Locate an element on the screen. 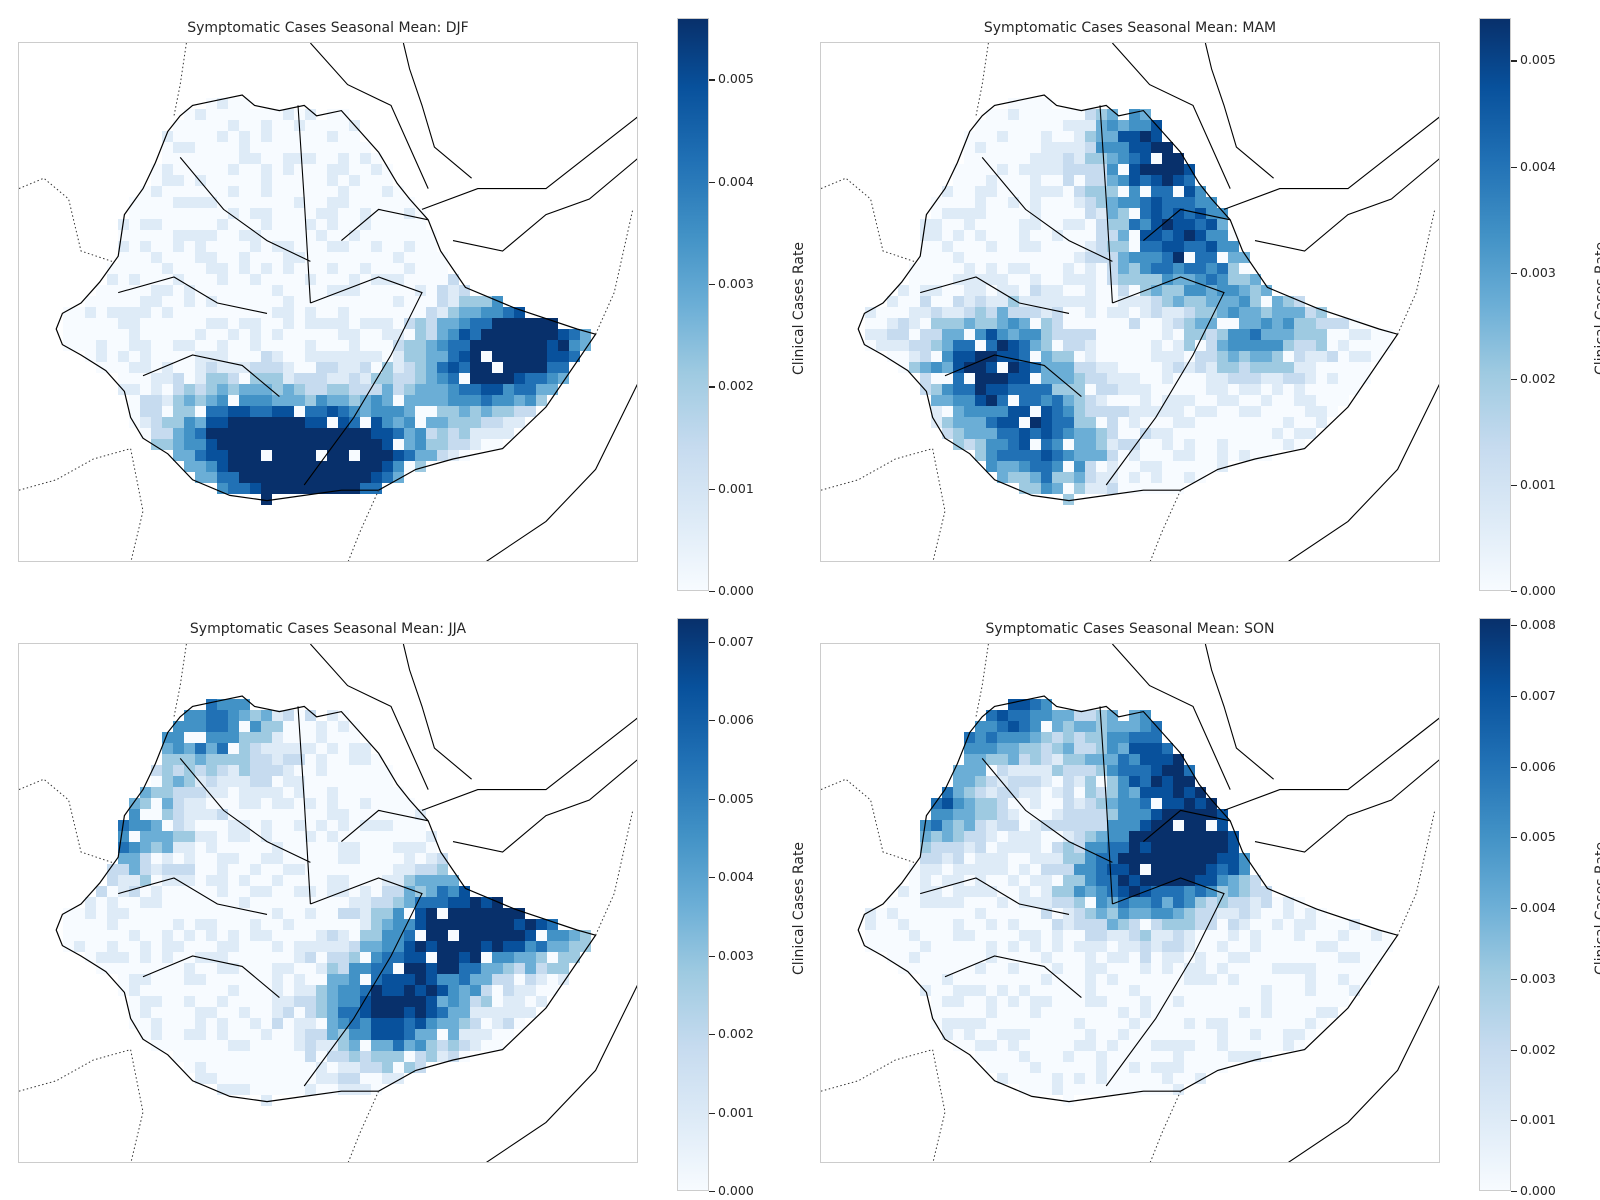  country-border is located at coordinates (326, 899).